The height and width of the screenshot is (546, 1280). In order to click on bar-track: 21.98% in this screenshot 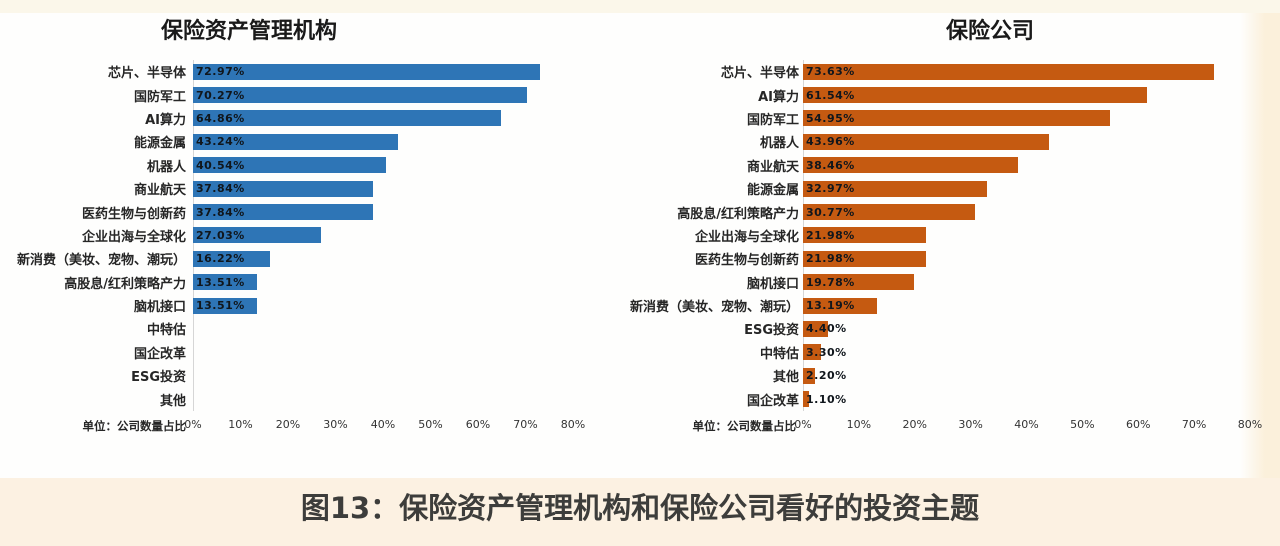, I will do `click(1026, 258)`.